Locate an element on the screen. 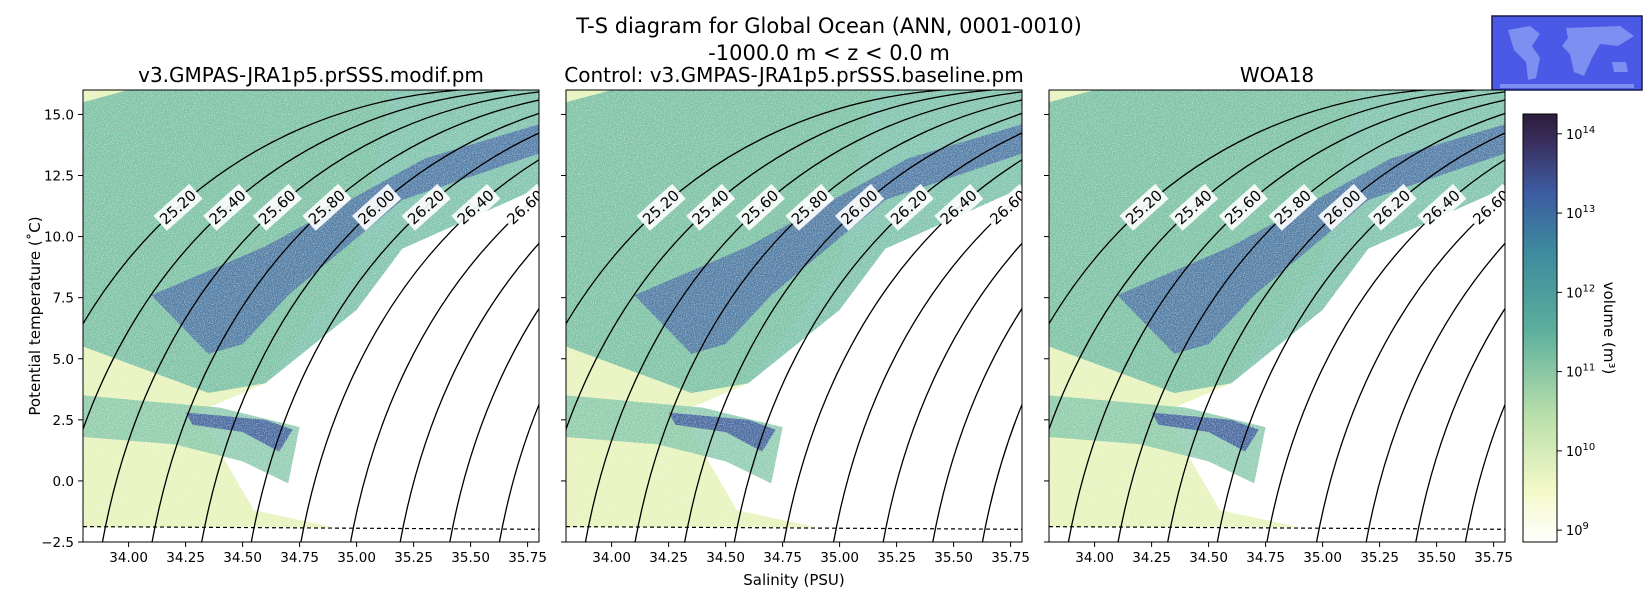 The height and width of the screenshot is (600, 1650). map-land-australia is located at coordinates (1620, 67).